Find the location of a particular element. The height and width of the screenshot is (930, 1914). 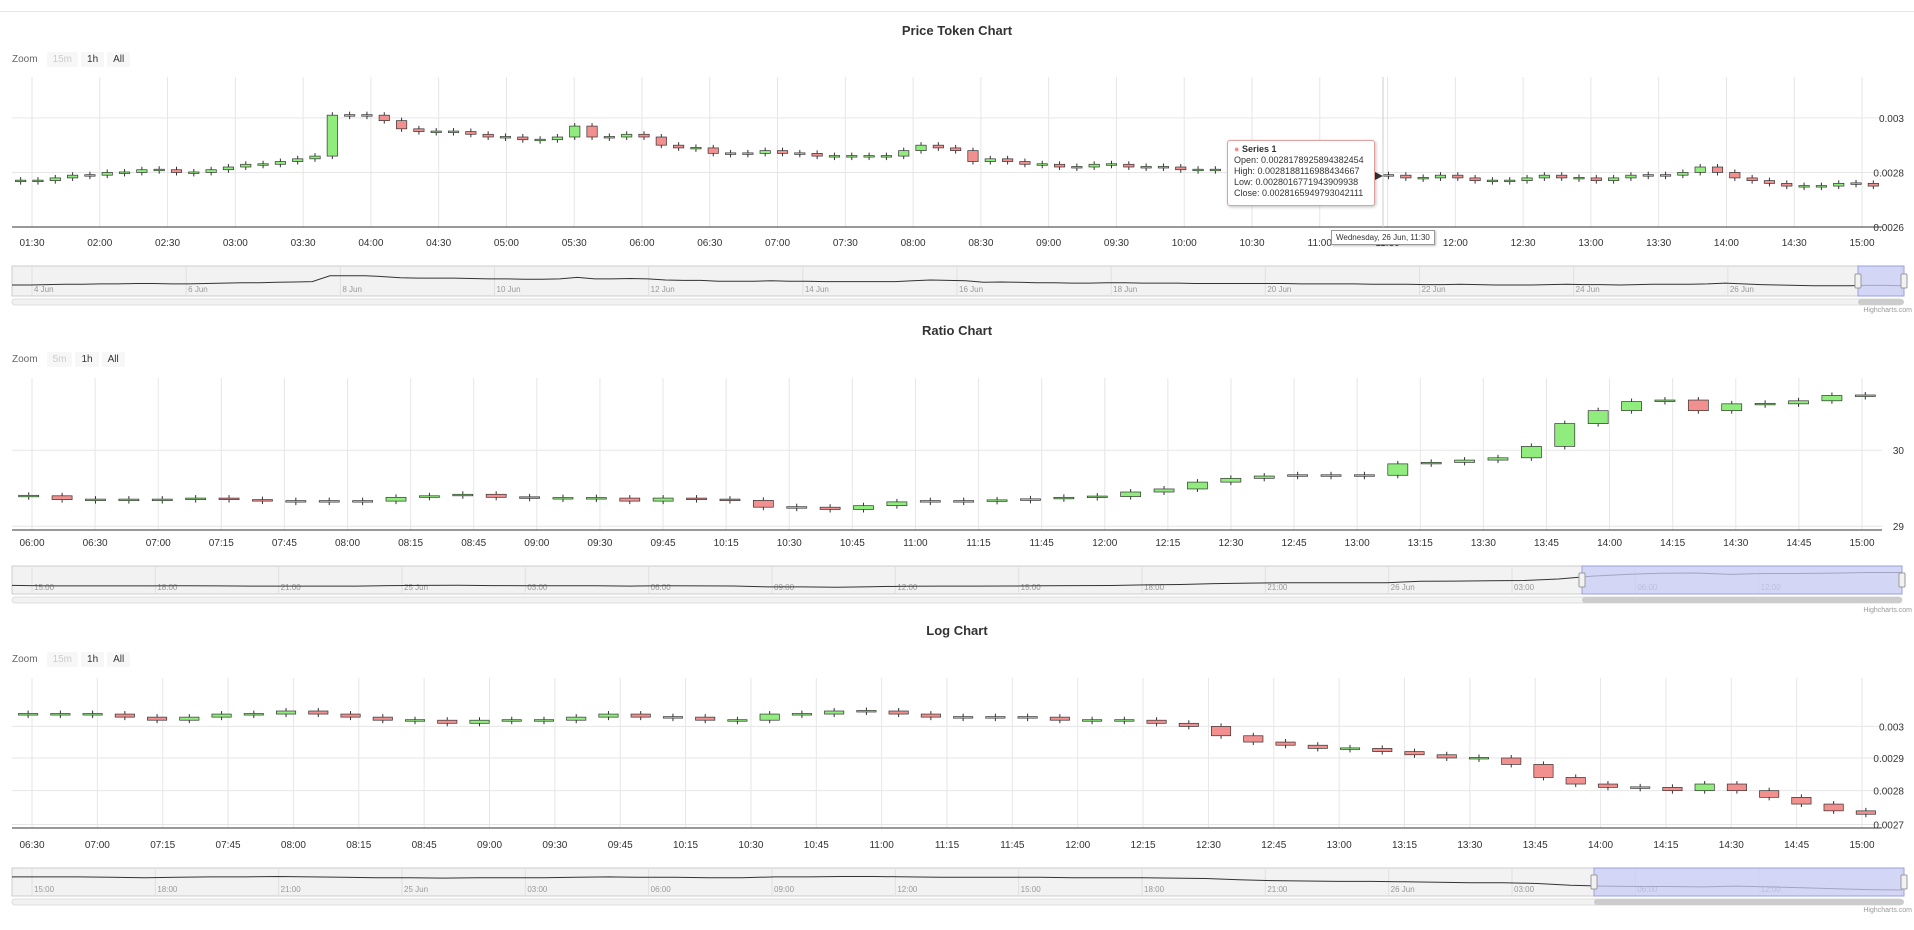

navigator-tick-label: 22 Jun is located at coordinates (1434, 289).